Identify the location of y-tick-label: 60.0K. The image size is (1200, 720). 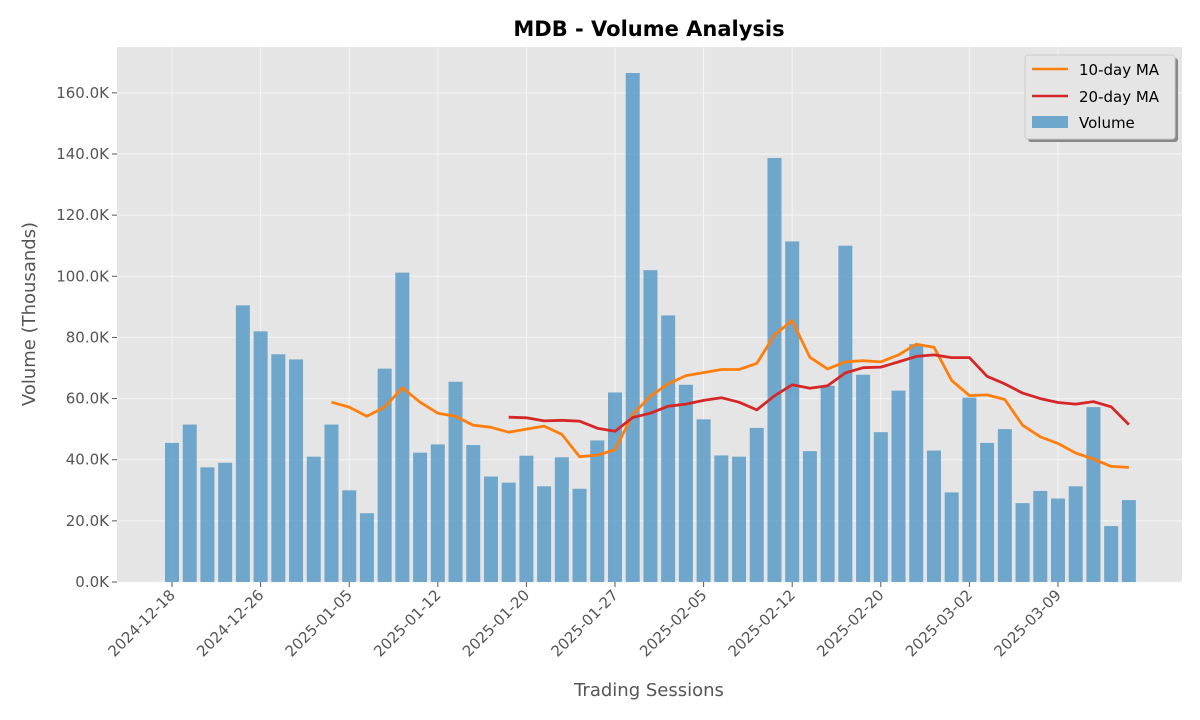
(88, 399).